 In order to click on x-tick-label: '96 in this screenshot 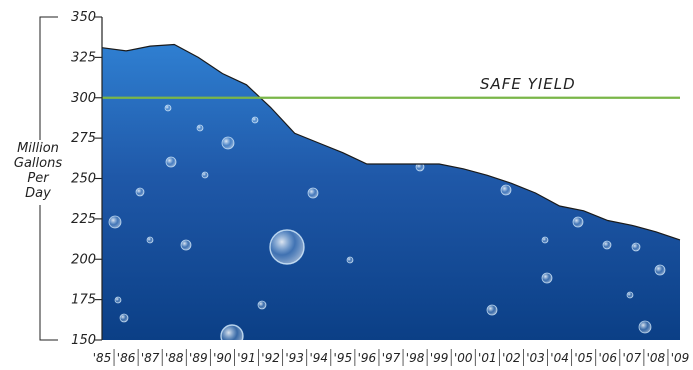, I will do `click(367, 358)`.